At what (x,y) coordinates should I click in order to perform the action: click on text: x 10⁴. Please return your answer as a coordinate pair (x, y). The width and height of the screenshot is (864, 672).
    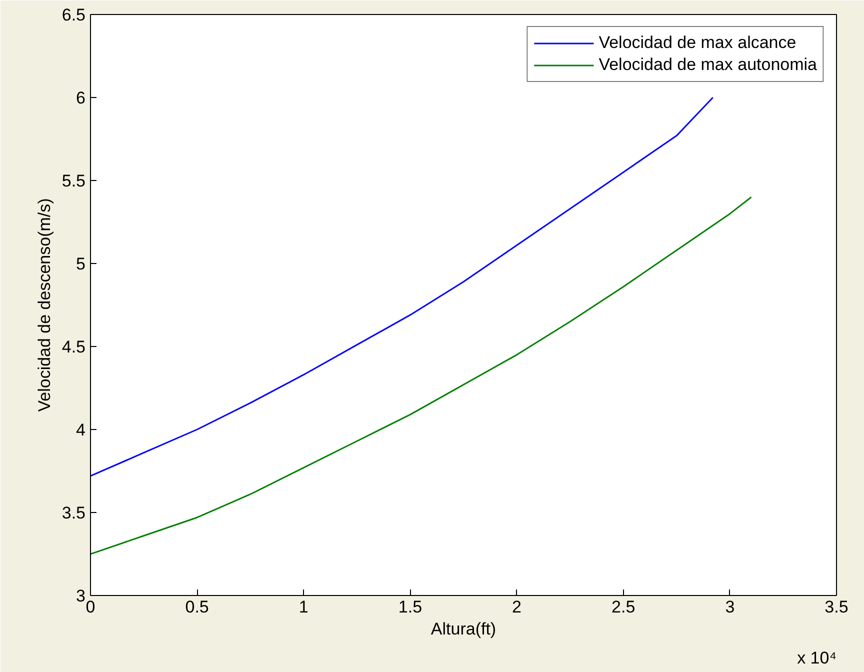
    Looking at the image, I should click on (816, 658).